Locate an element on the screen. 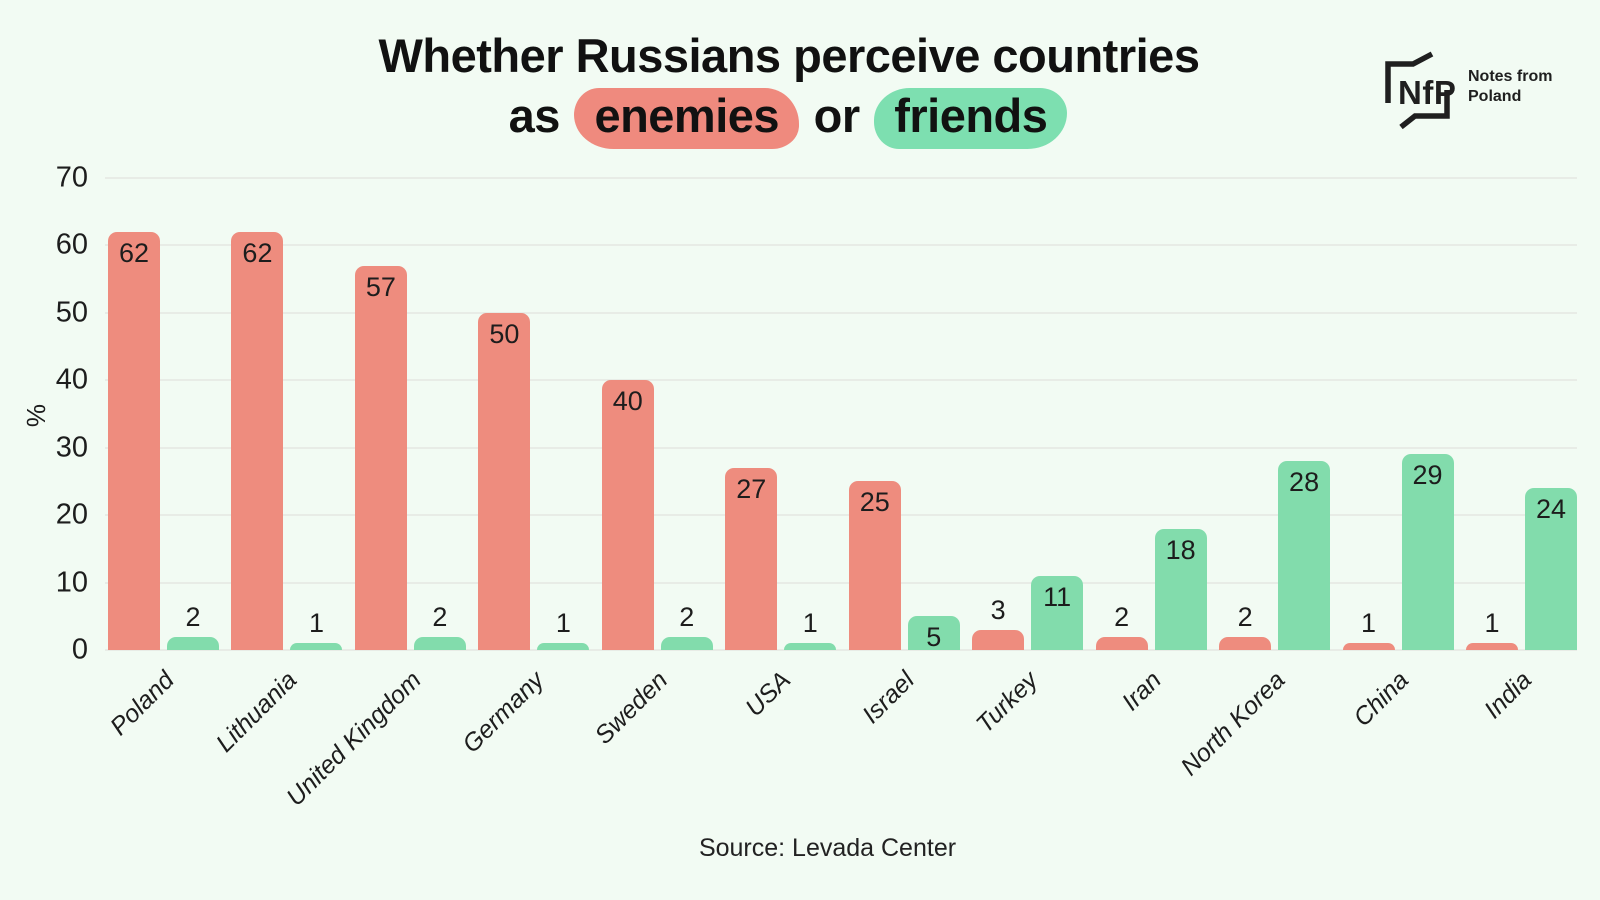 This screenshot has width=1600, height=900. bar-friends: 5 is located at coordinates (933, 634).